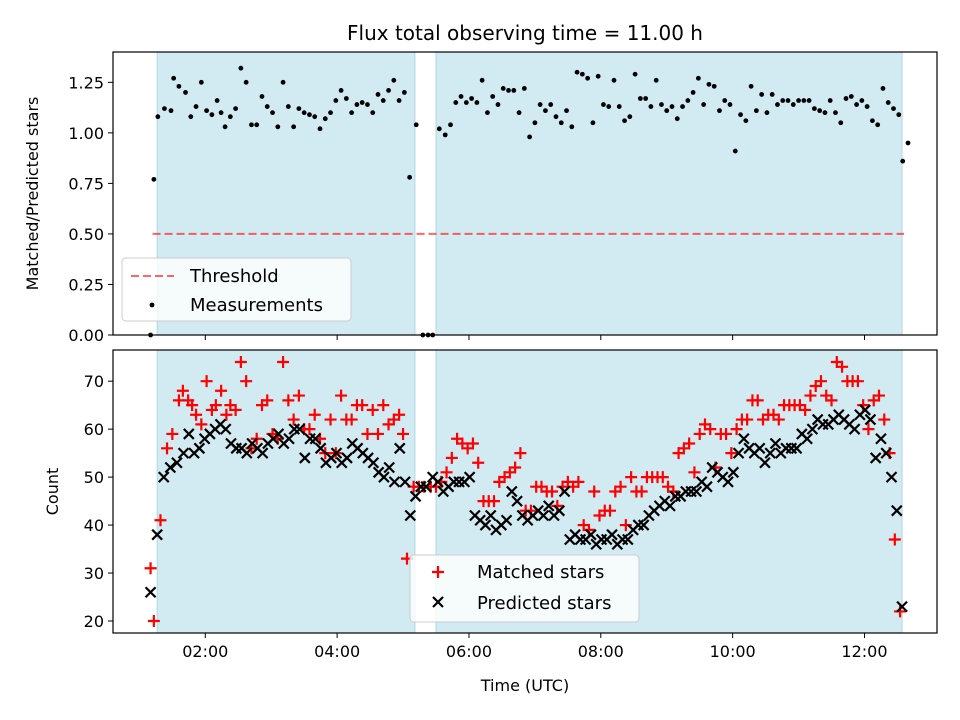 The image size is (960, 720). What do you see at coordinates (544, 603) in the screenshot?
I see `legend-predicted-label: Predicted stars` at bounding box center [544, 603].